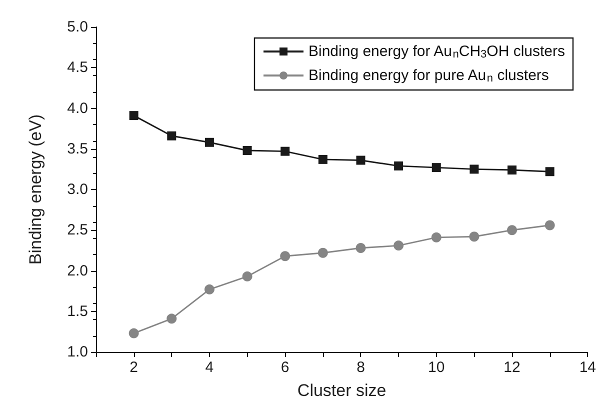 The image size is (607, 412). I want to click on y-tick-label: 3.5, so click(77, 149).